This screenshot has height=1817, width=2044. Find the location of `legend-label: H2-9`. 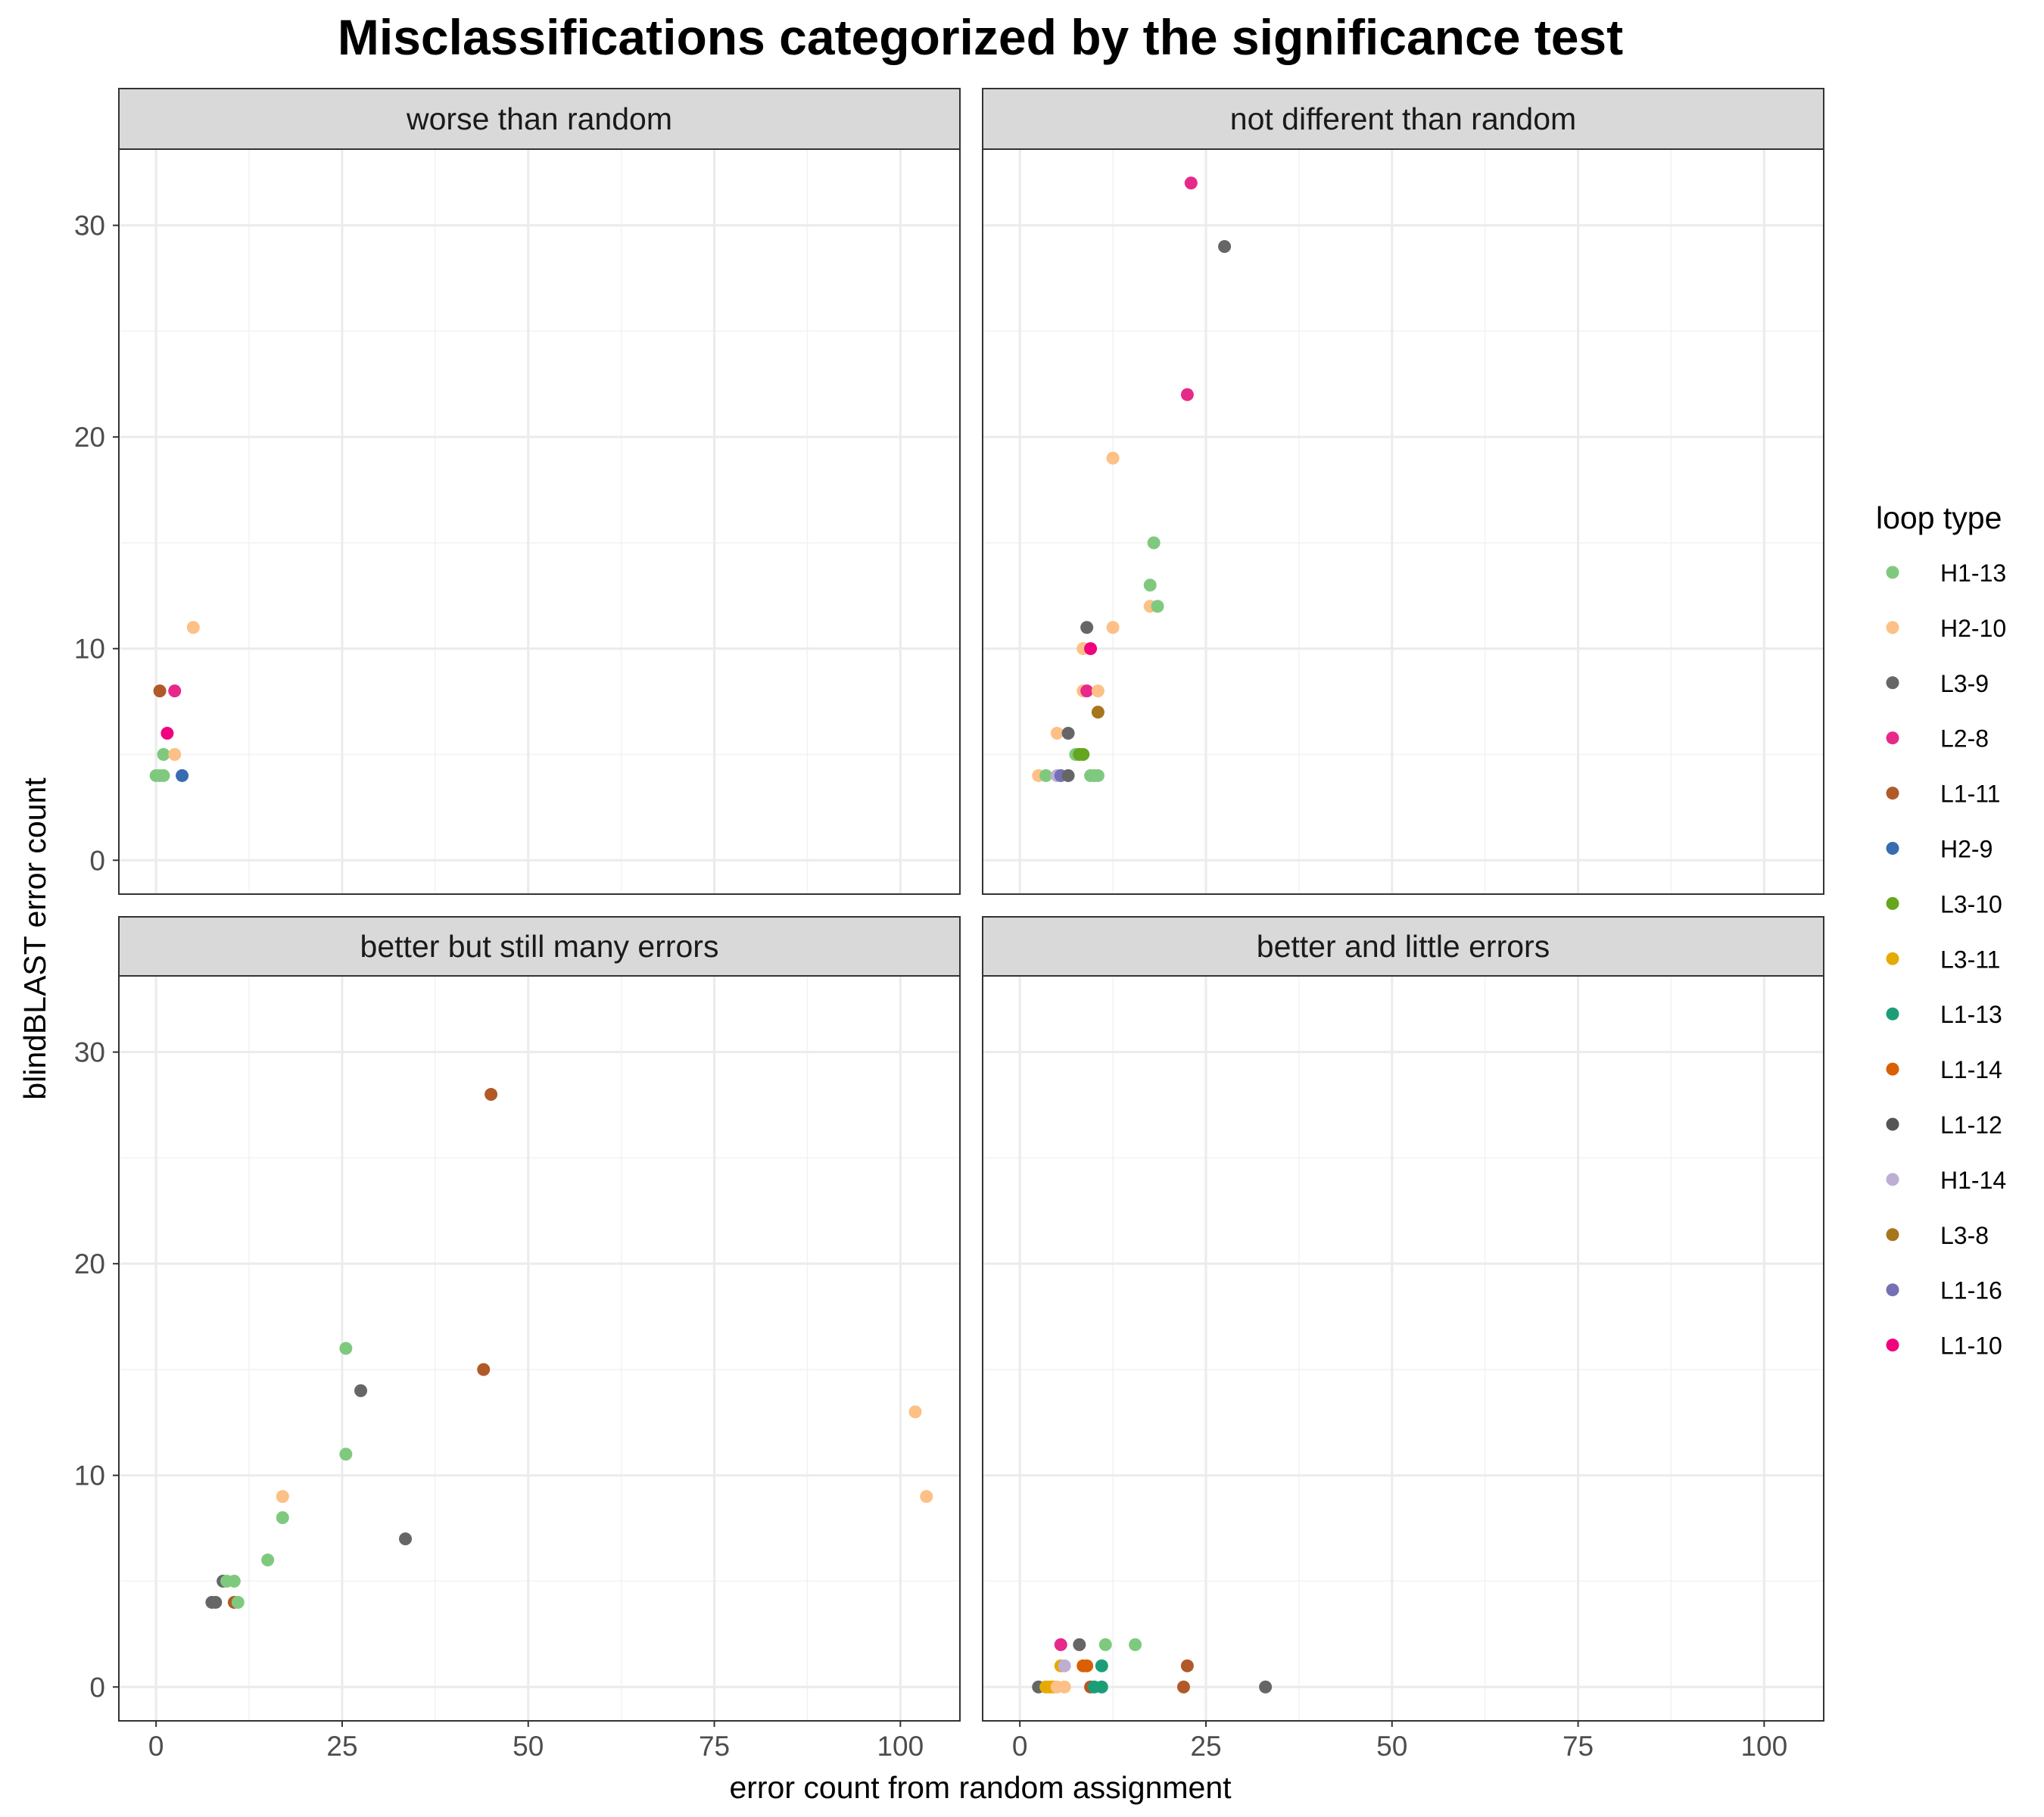

legend-label: H2-9 is located at coordinates (1966, 849).